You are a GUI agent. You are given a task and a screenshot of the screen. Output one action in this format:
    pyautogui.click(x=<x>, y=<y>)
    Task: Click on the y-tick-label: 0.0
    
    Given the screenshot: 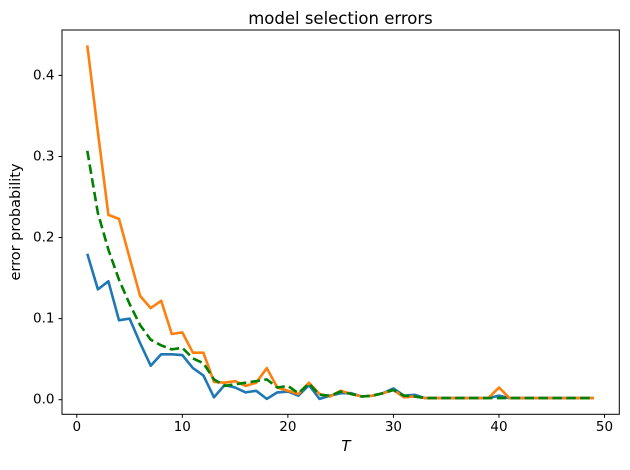 What is the action you would take?
    pyautogui.click(x=43, y=400)
    